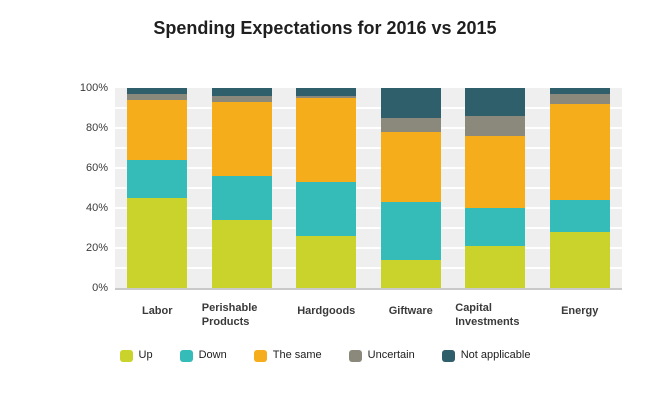 This screenshot has height=408, width=650. I want to click on bar-column-giftware, so click(411, 188).